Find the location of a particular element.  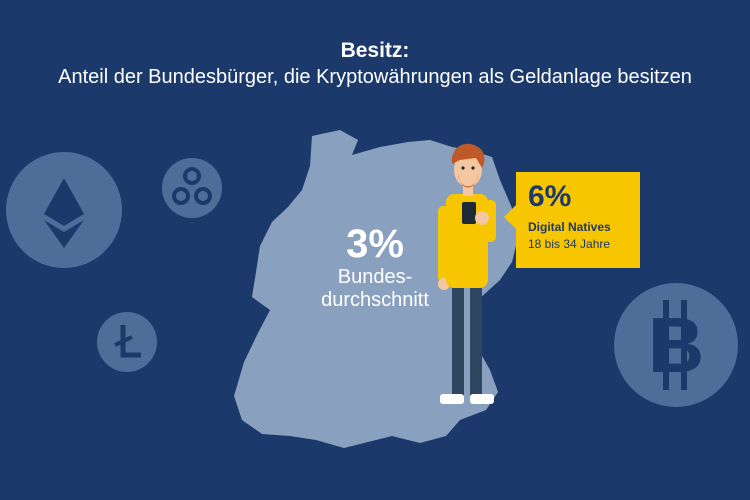

national-average: 3% Bundes- durchschnitt is located at coordinates (375, 267).